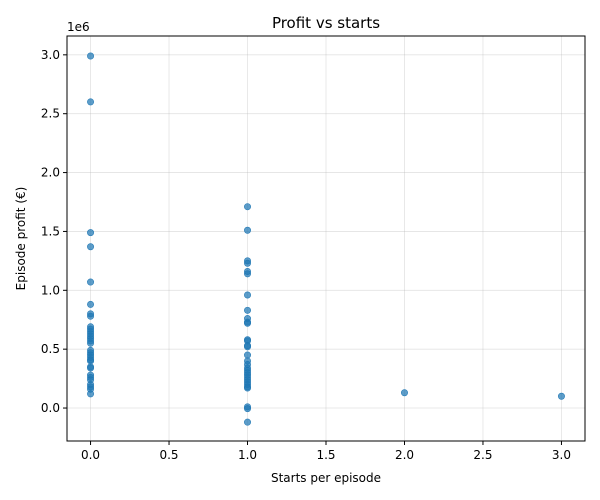  Describe the element at coordinates (50, 290) in the screenshot. I see `y-tick-label: 1.0` at that location.